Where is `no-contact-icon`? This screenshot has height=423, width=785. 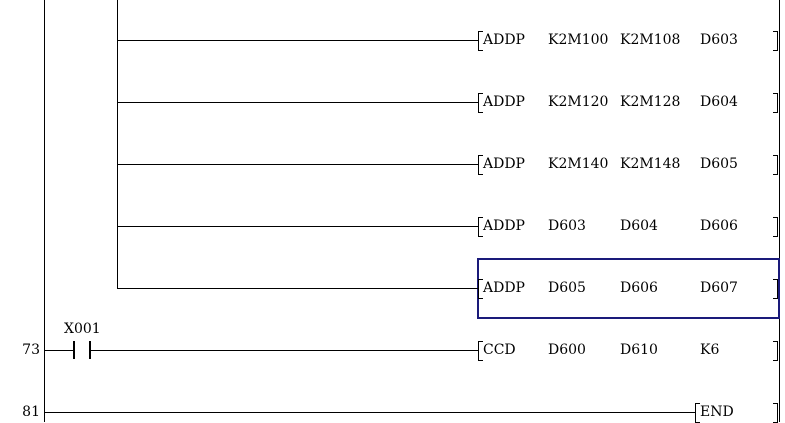
no-contact-icon is located at coordinates (82, 350).